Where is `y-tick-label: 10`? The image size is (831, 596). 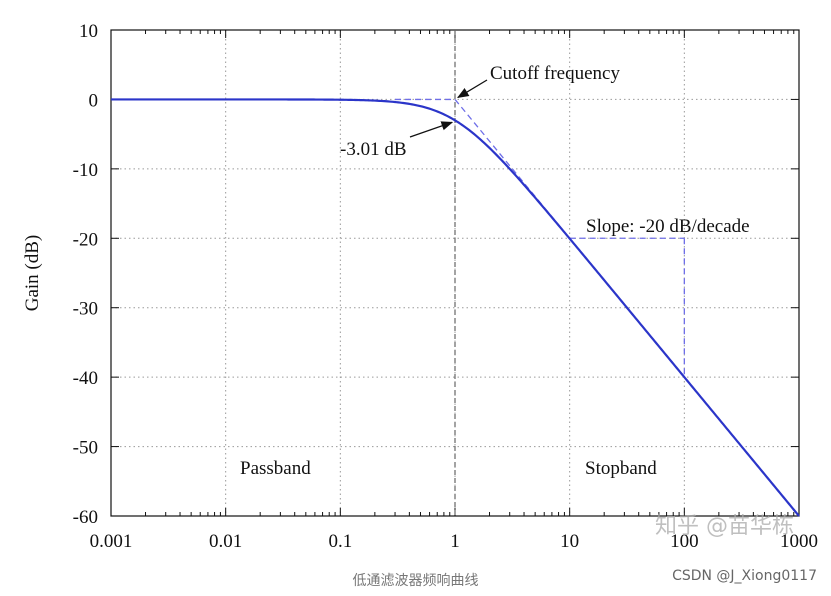
y-tick-label: 10 is located at coordinates (88, 31).